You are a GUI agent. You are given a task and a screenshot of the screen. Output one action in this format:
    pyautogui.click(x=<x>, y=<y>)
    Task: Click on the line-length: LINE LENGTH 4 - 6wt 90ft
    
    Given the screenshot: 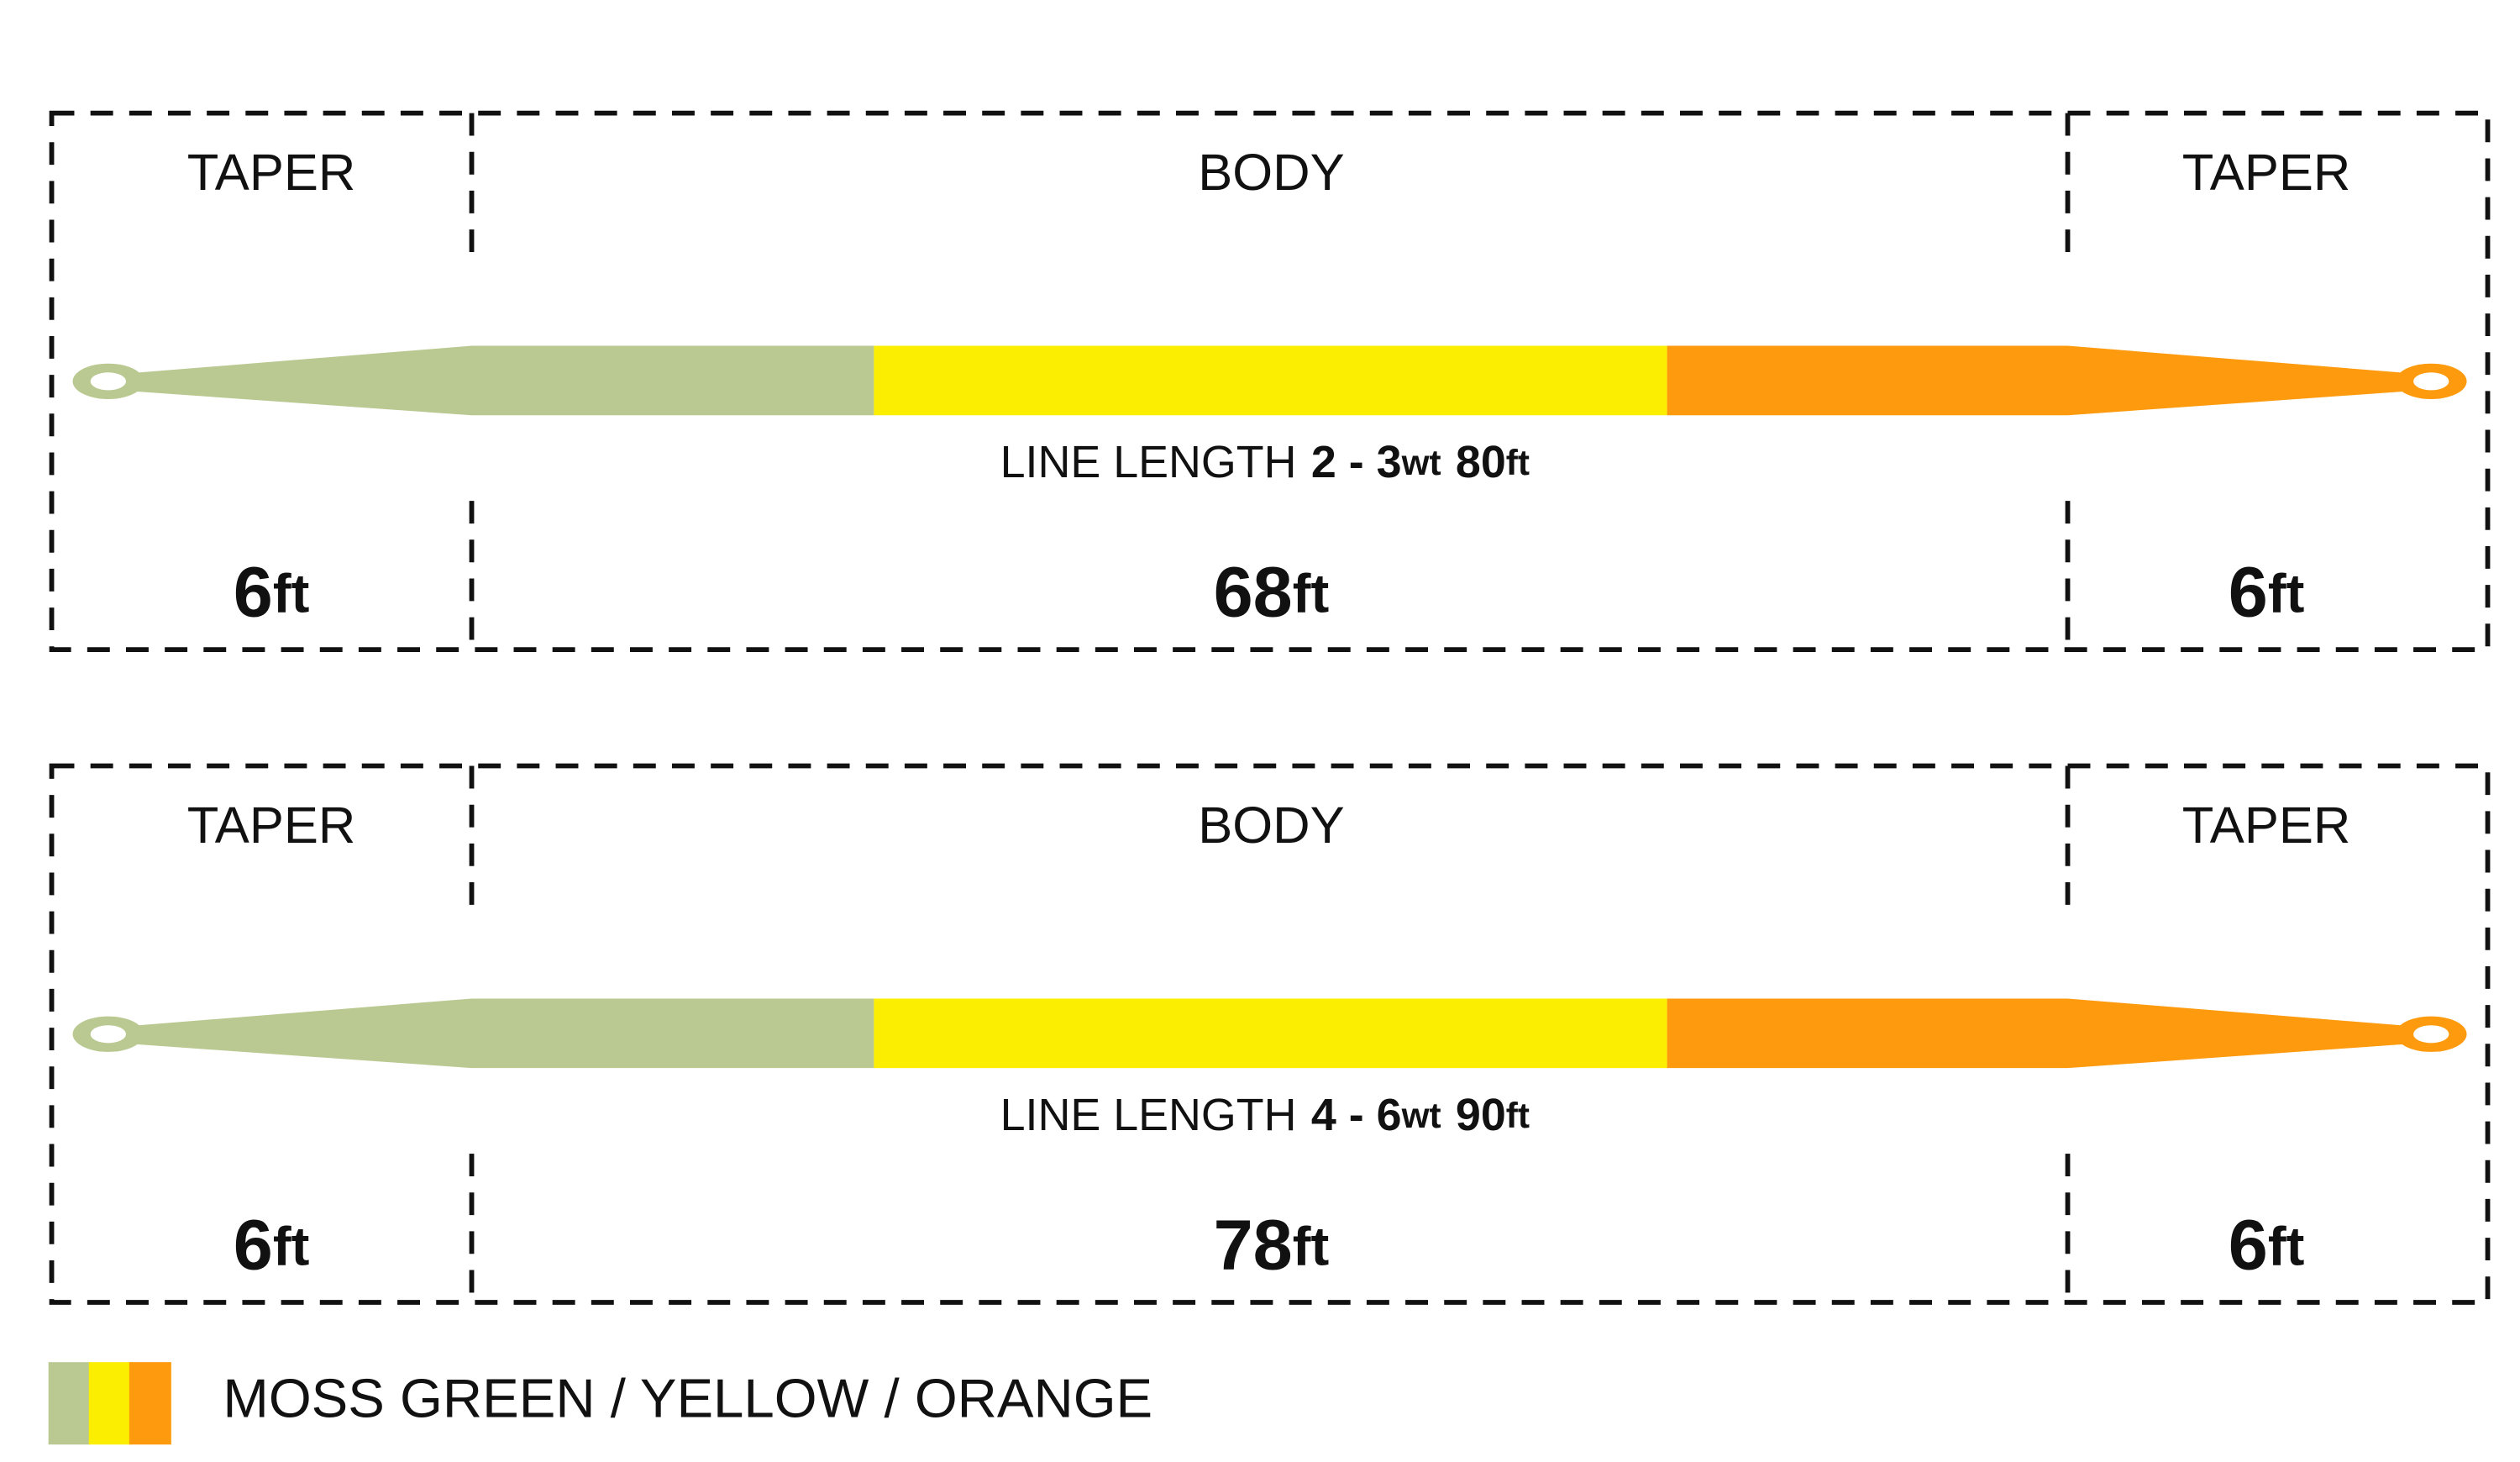 What is the action you would take?
    pyautogui.click(x=1265, y=1115)
    